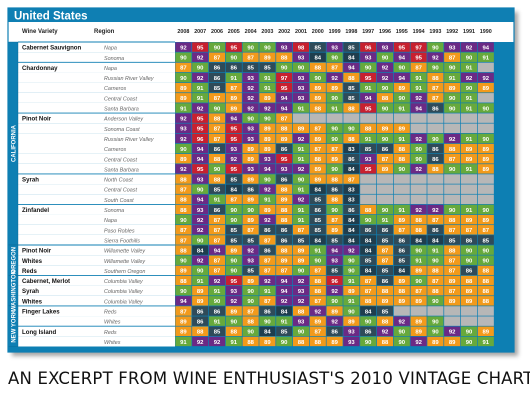 The height and width of the screenshot is (400, 530). I want to click on variety-label: Cabernet, Merlot, so click(46, 281).